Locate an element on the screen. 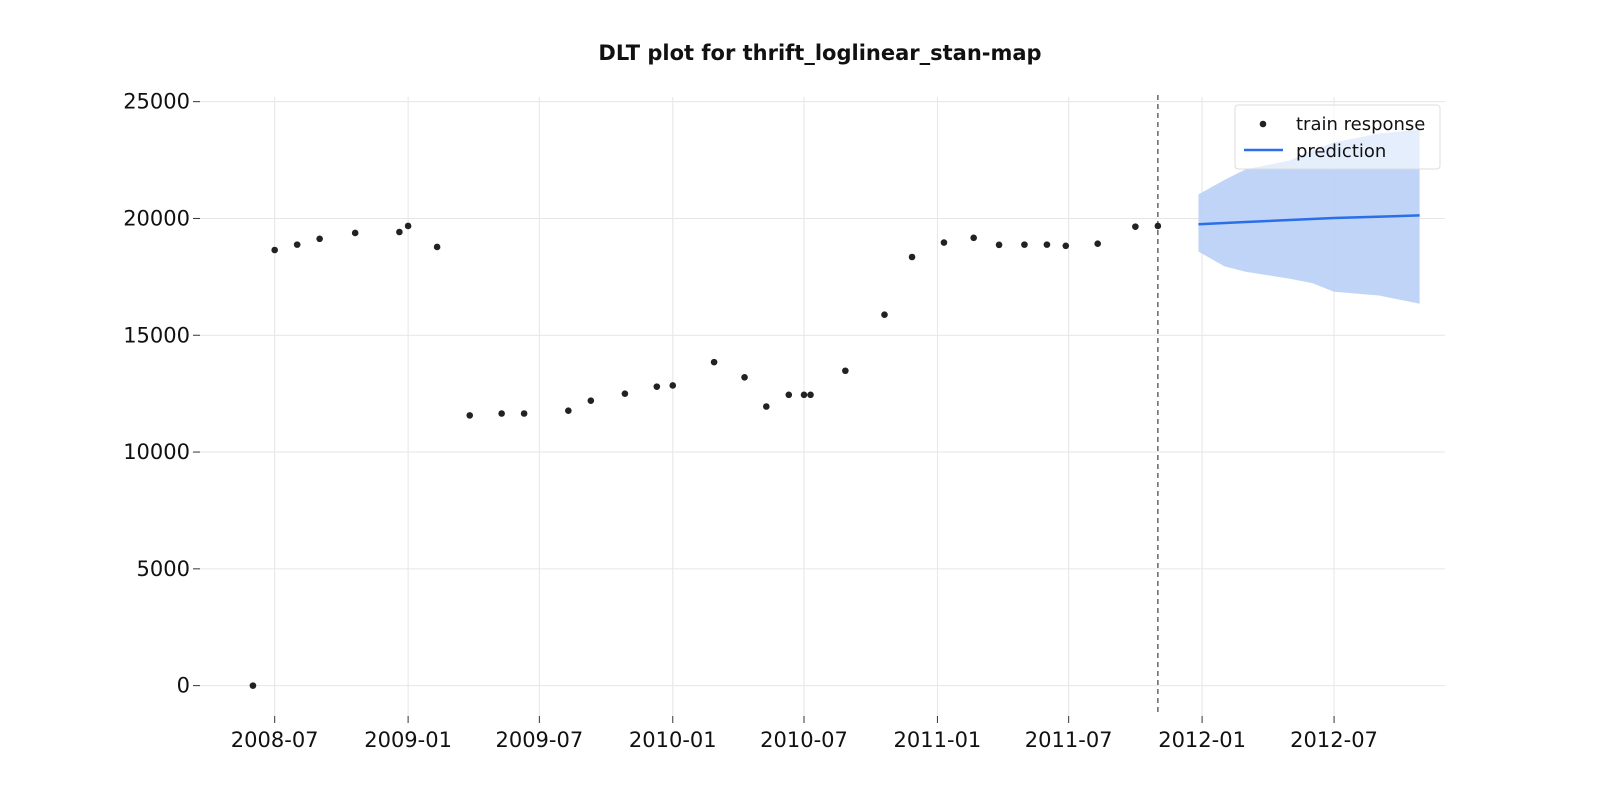 This screenshot has height=800, width=1600. legend: train response prediction is located at coordinates (1337, 137).